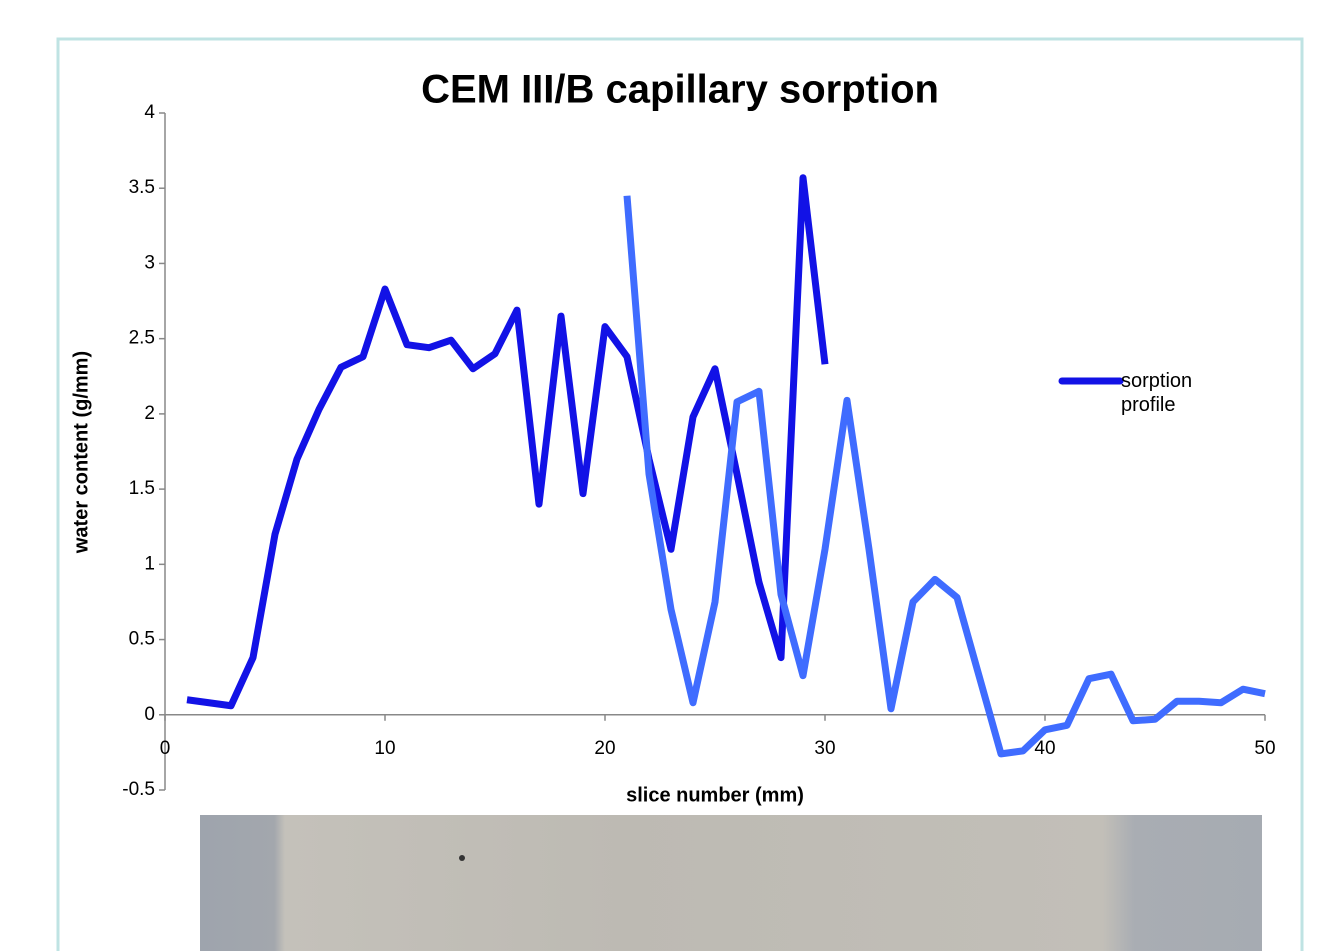 The image size is (1324, 951). Describe the element at coordinates (138, 789) in the screenshot. I see `y-tick-label: -0.5` at that location.